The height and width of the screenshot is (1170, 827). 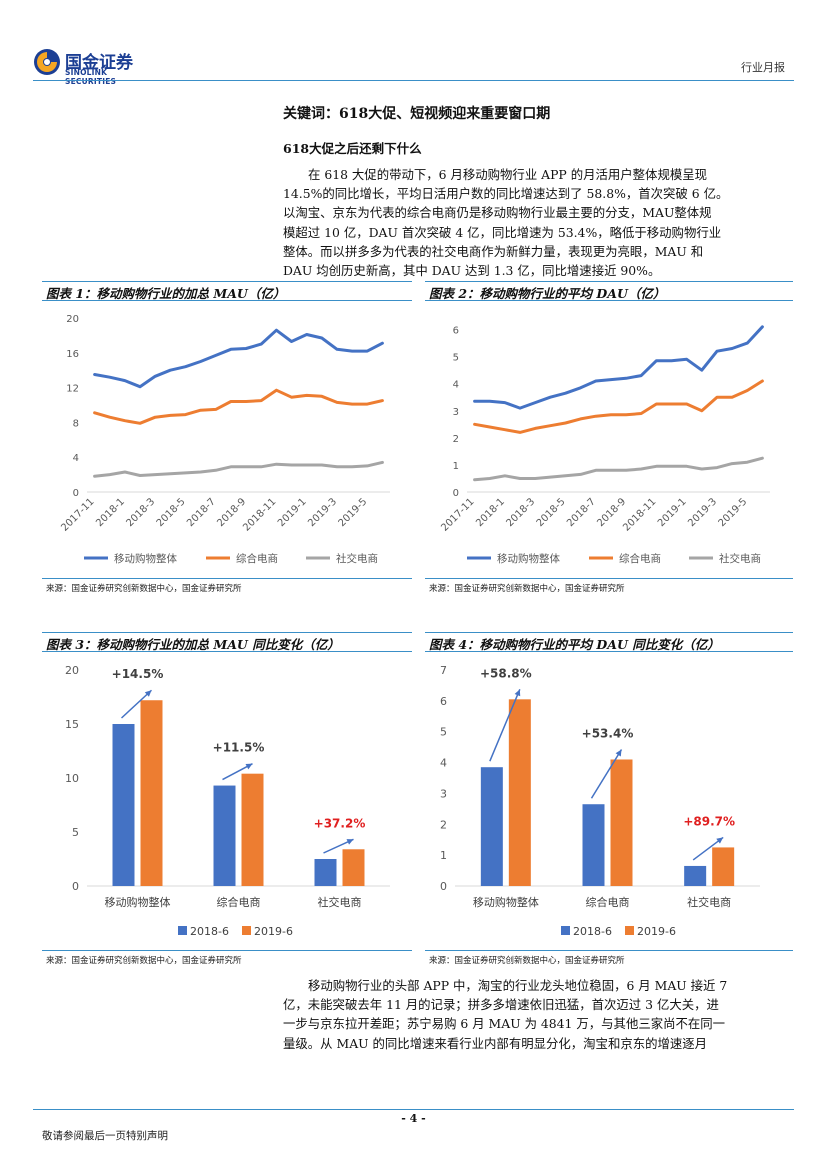 What do you see at coordinates (472, 271) in the screenshot?
I see `intro-line: DAU 均创历史新高，其中 DAU 达到 1.3 亿，同比增速接近 90%。` at bounding box center [472, 271].